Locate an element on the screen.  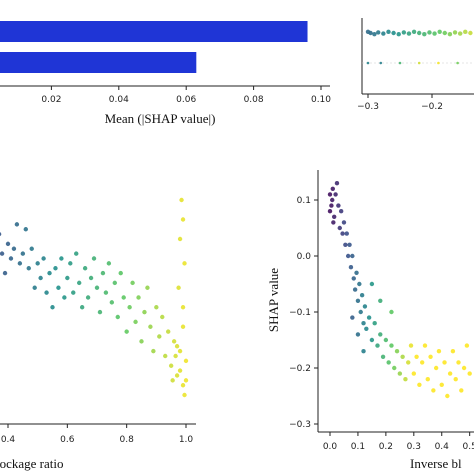
bar-x-tick-label: 0.06 is located at coordinates (186, 100).